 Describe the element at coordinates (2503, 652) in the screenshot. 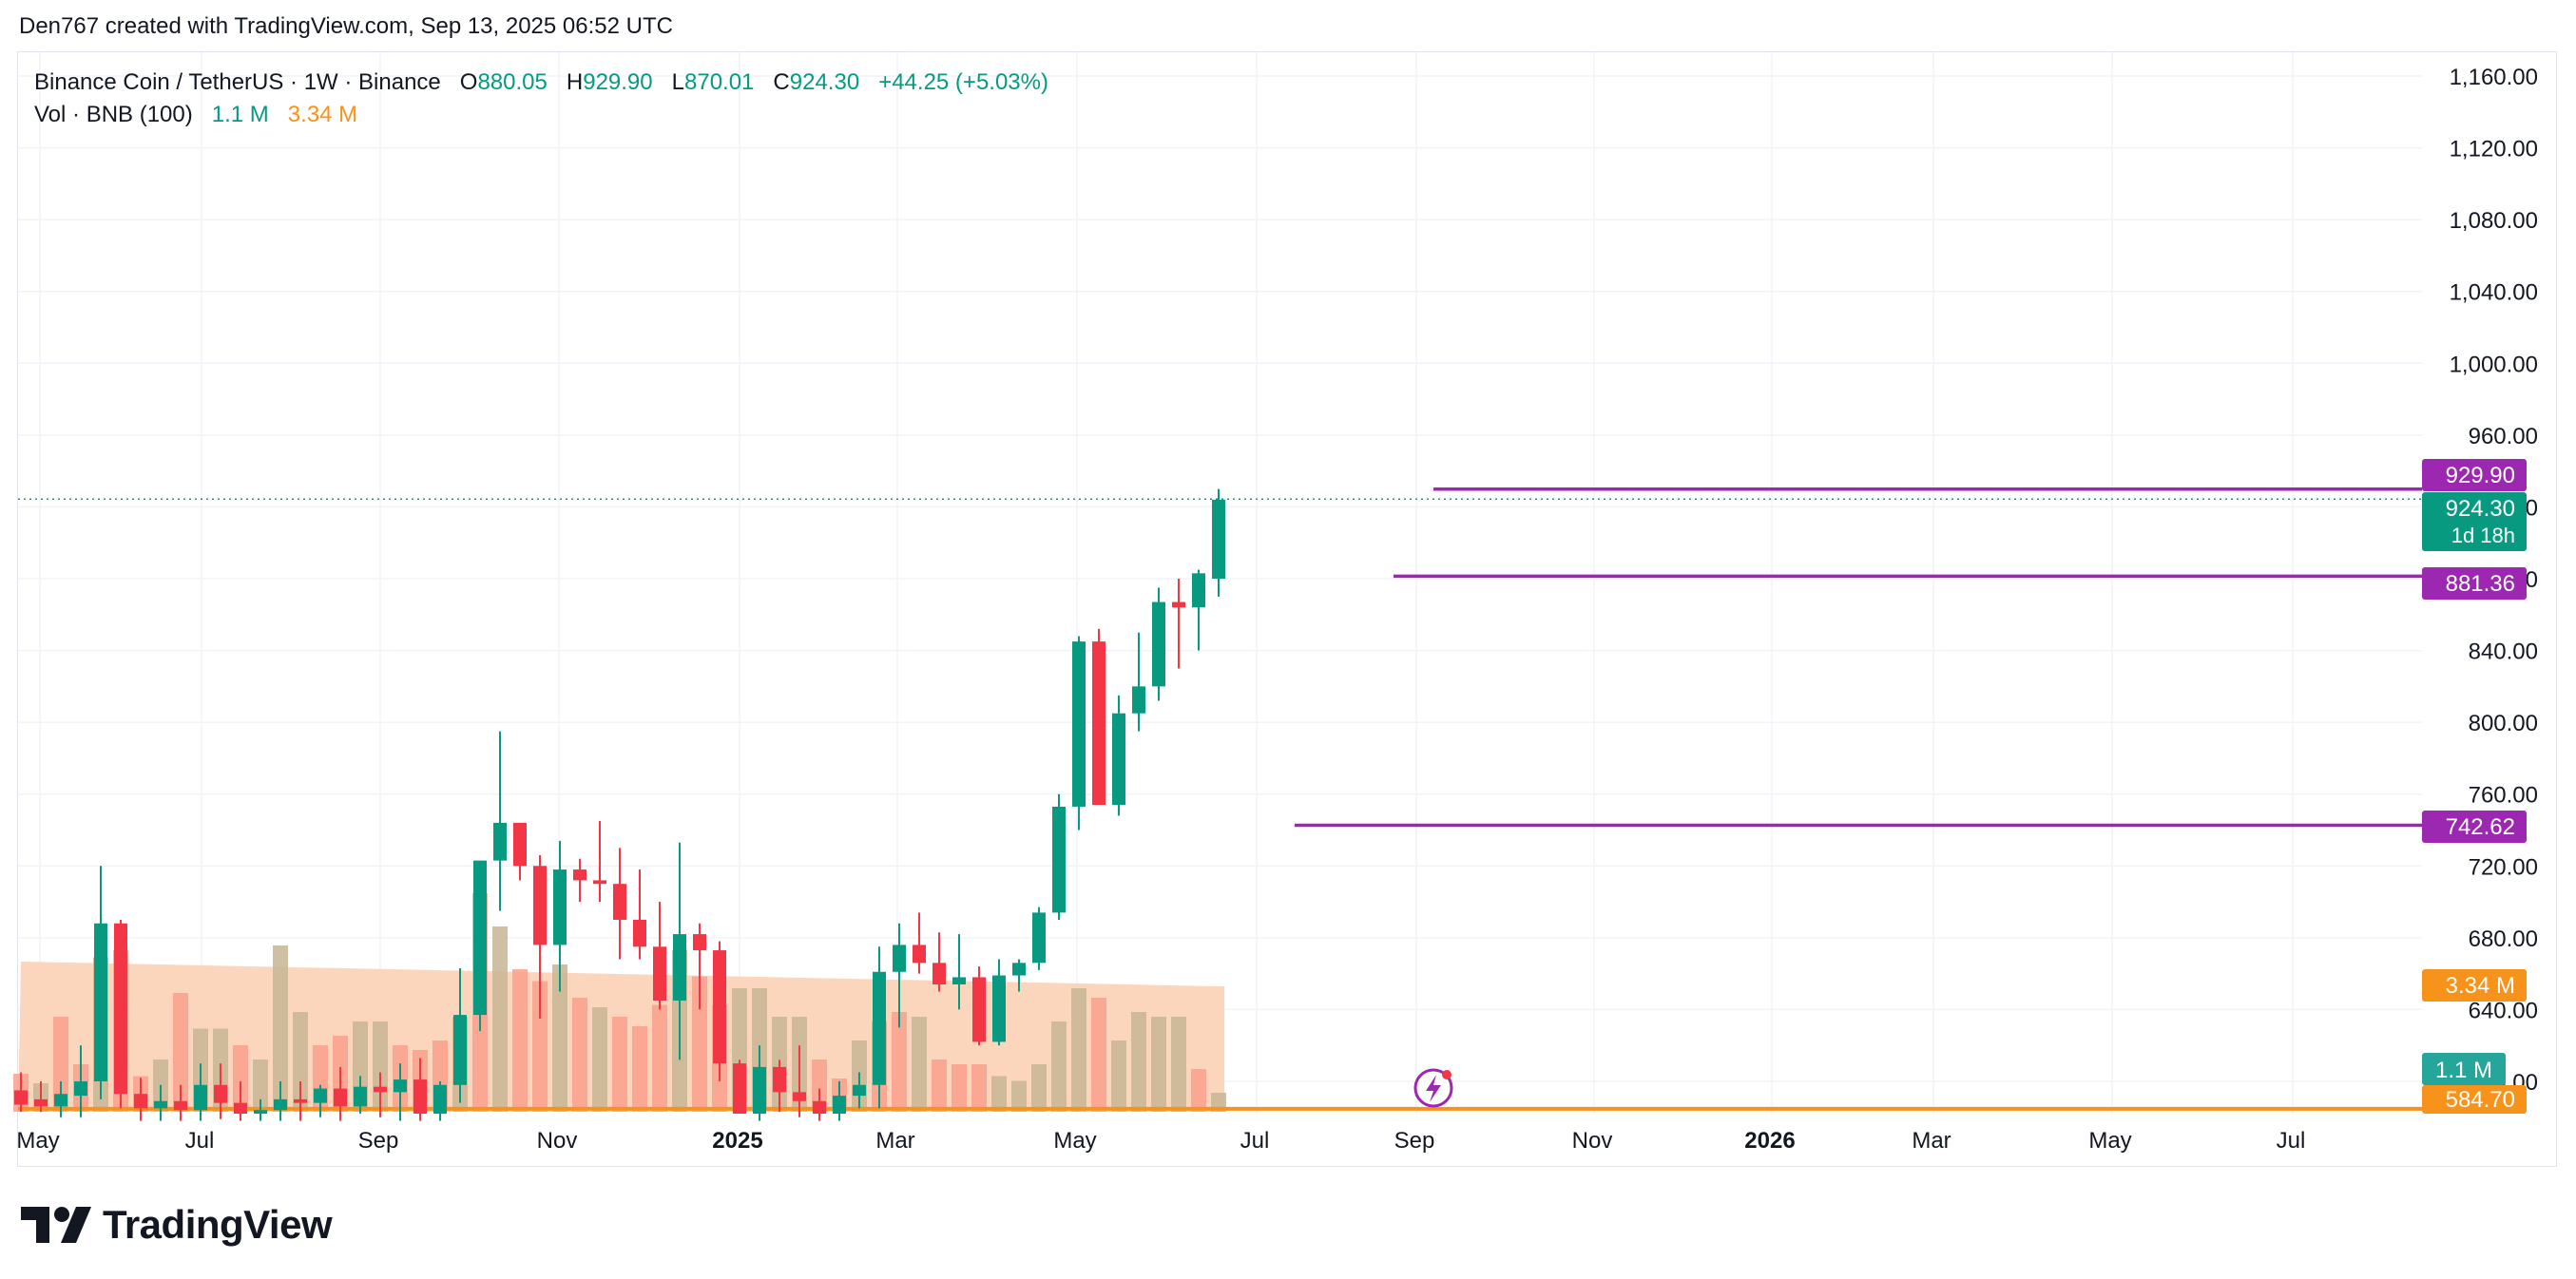

I see `price-axis-label: 840.00` at that location.